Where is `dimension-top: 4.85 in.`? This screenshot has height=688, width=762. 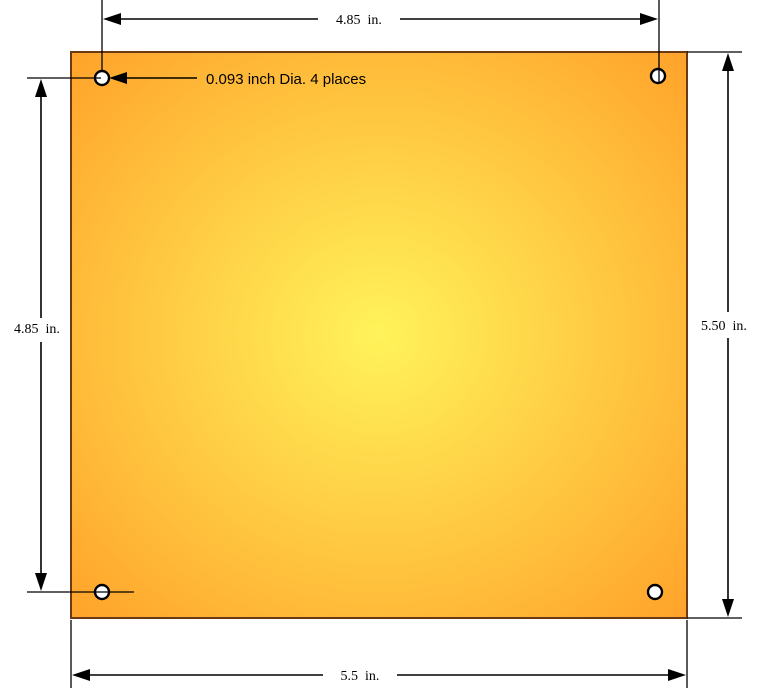 dimension-top: 4.85 in. is located at coordinates (380, 20).